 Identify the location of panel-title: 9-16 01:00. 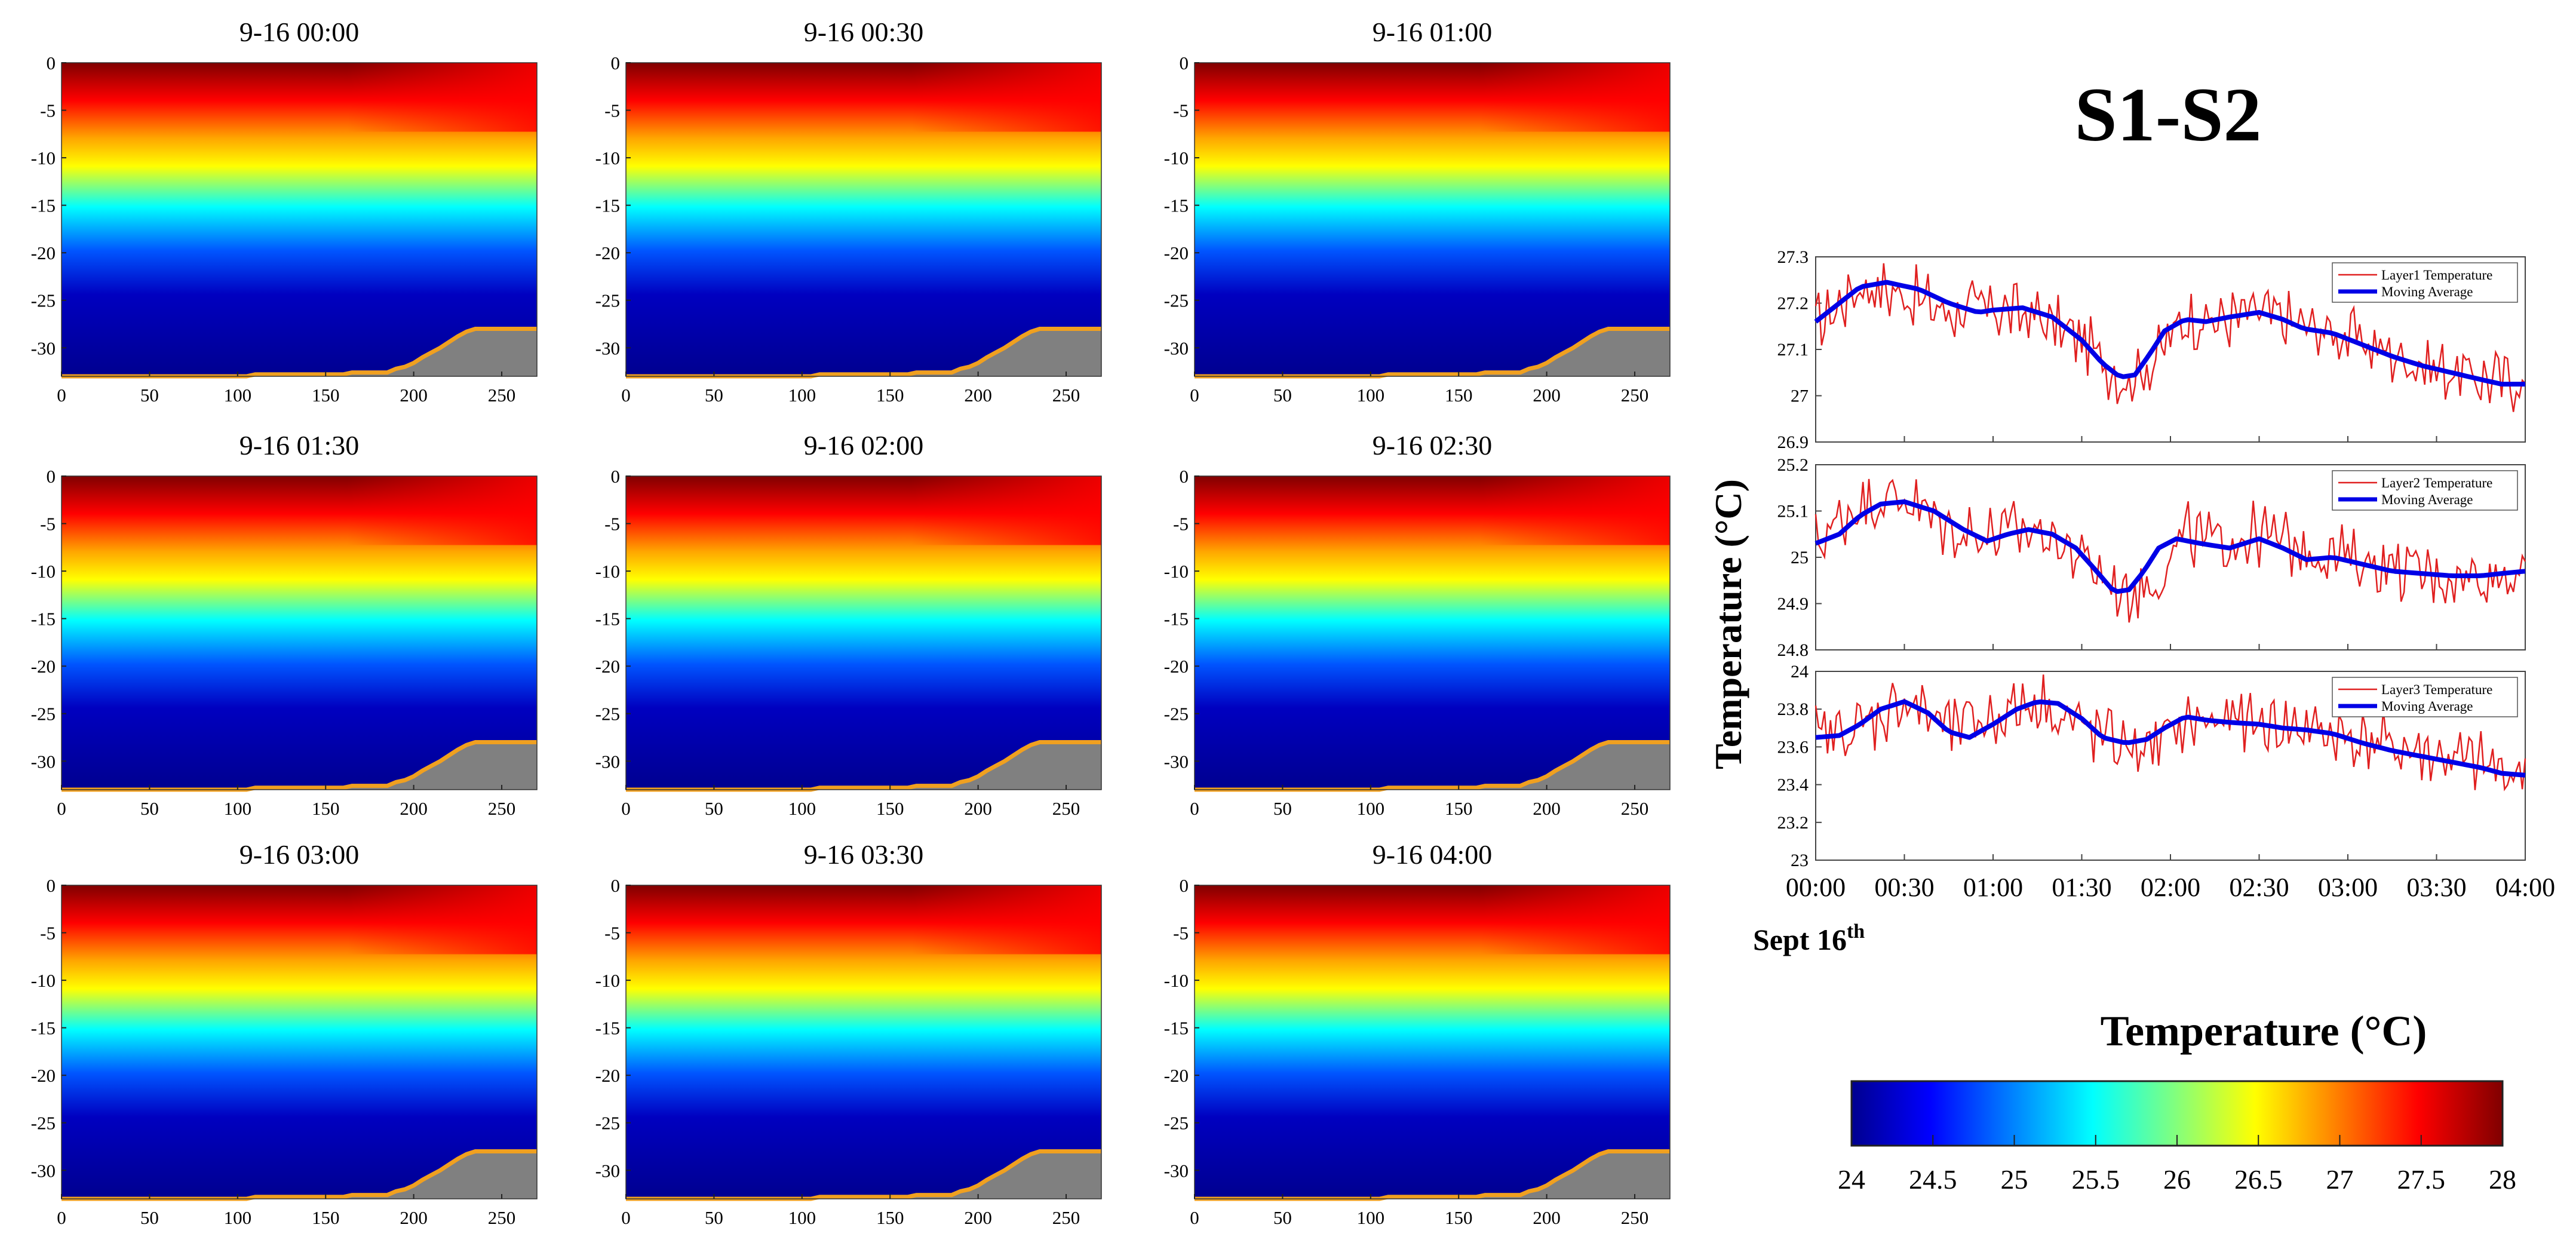
(1433, 32).